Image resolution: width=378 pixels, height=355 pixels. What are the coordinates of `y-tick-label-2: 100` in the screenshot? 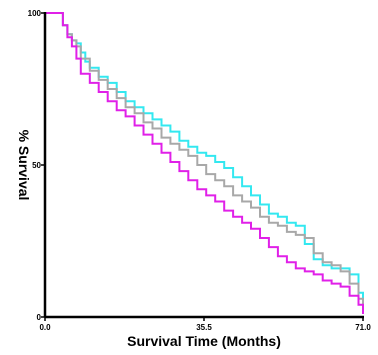 It's located at (35, 13).